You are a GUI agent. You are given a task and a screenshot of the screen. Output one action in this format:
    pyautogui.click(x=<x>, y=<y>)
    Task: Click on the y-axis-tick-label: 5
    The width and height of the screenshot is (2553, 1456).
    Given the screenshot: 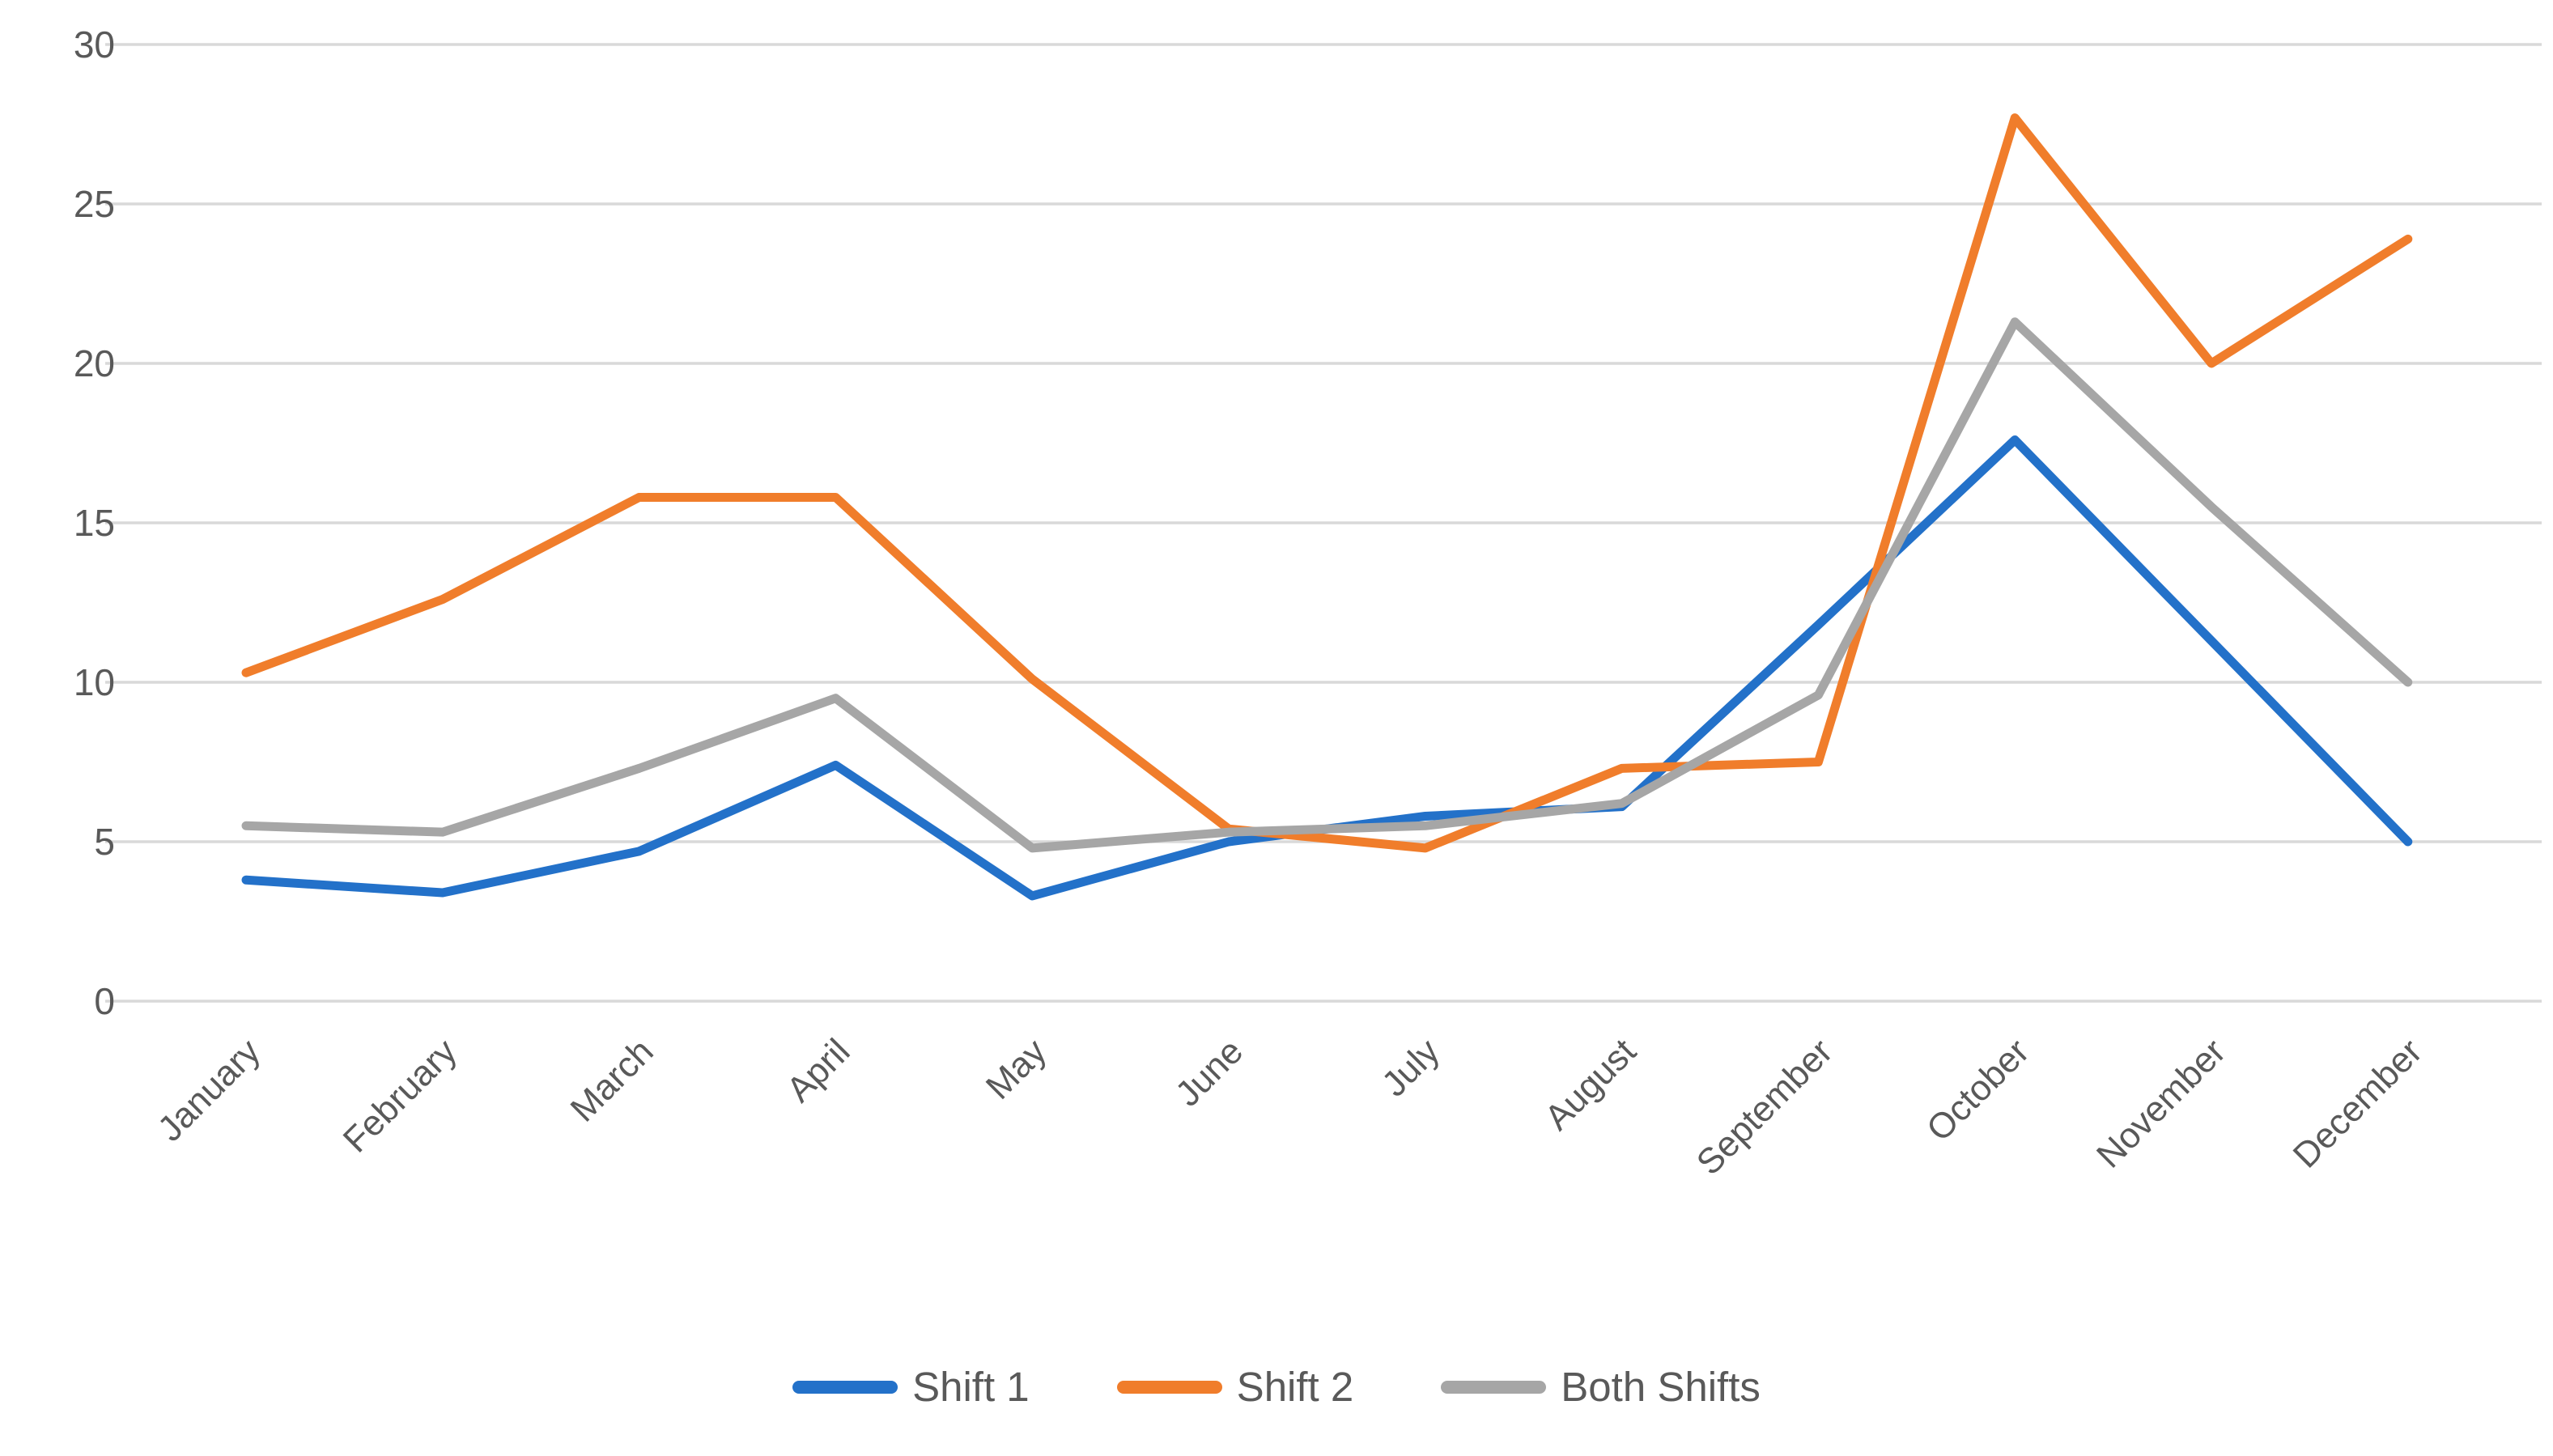 What is the action you would take?
    pyautogui.click(x=104, y=842)
    